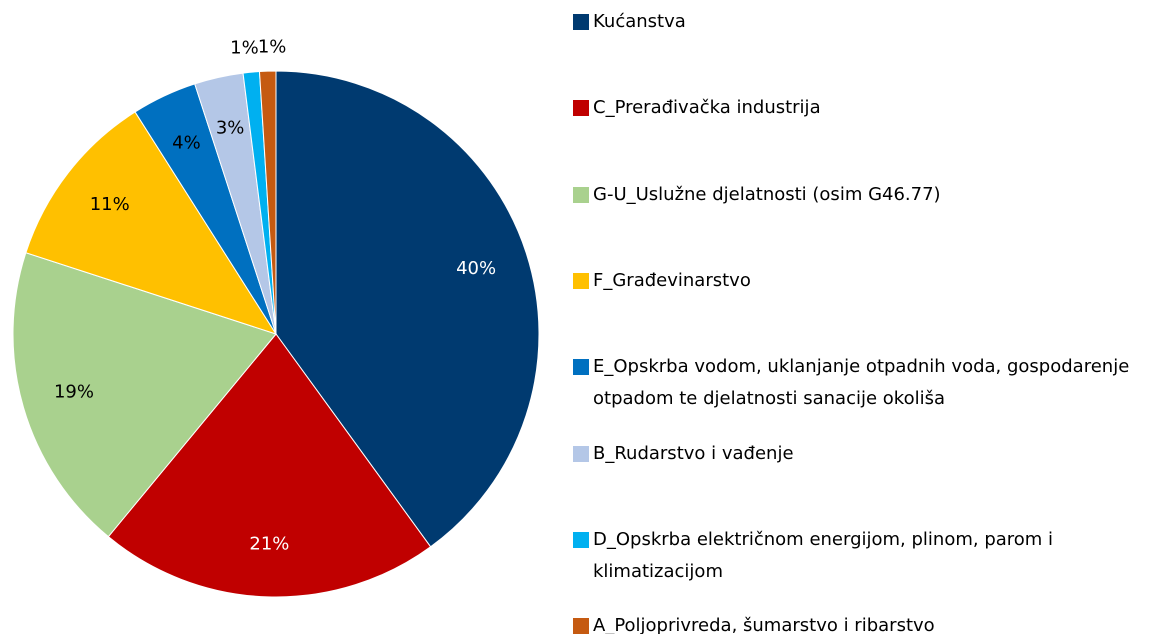  What do you see at coordinates (476, 268) in the screenshot?
I see `data-label: 40%` at bounding box center [476, 268].